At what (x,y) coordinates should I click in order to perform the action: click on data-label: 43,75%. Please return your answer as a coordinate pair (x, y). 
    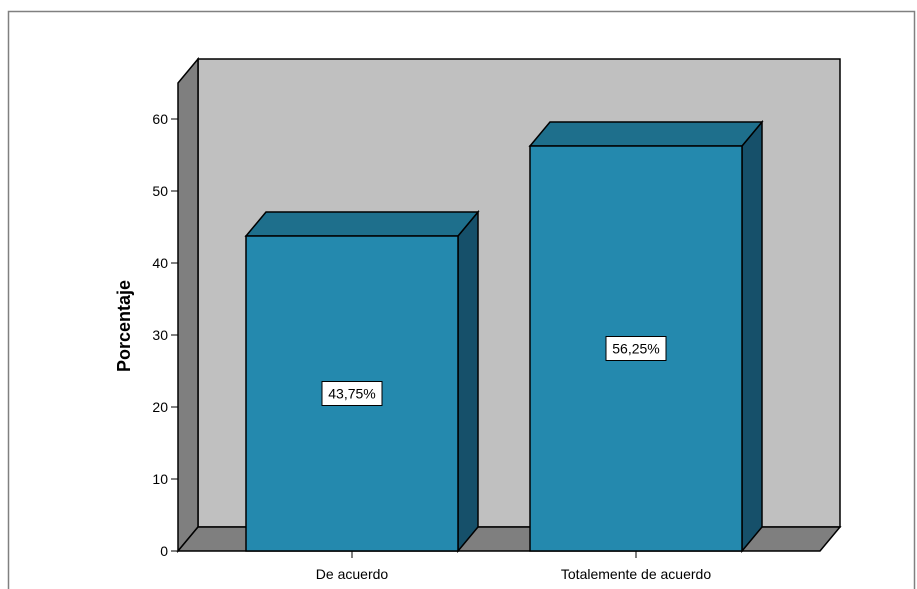
    Looking at the image, I should click on (351, 394).